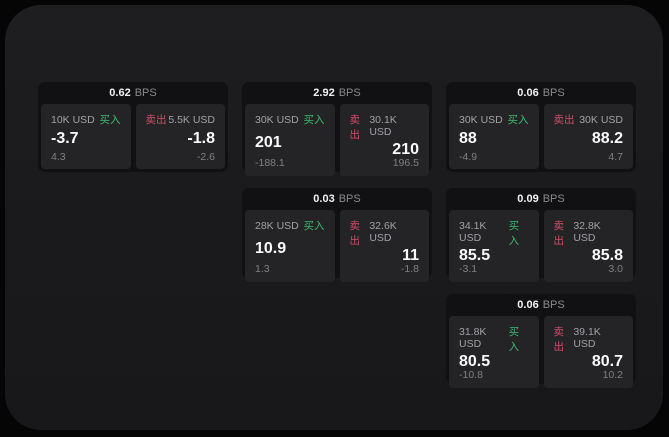  What do you see at coordinates (324, 199) in the screenshot?
I see `bps-value: 0.03` at bounding box center [324, 199].